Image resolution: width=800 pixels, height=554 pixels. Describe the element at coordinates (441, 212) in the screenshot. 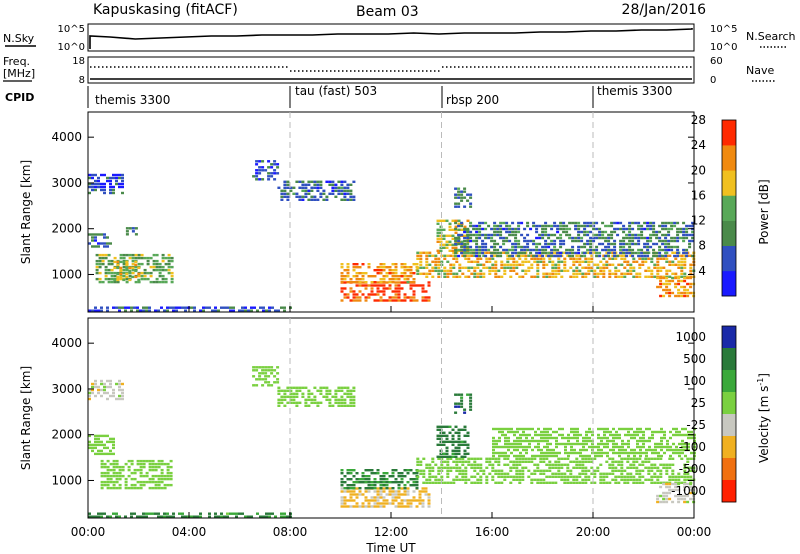

I see `power-time-gridlines` at that location.